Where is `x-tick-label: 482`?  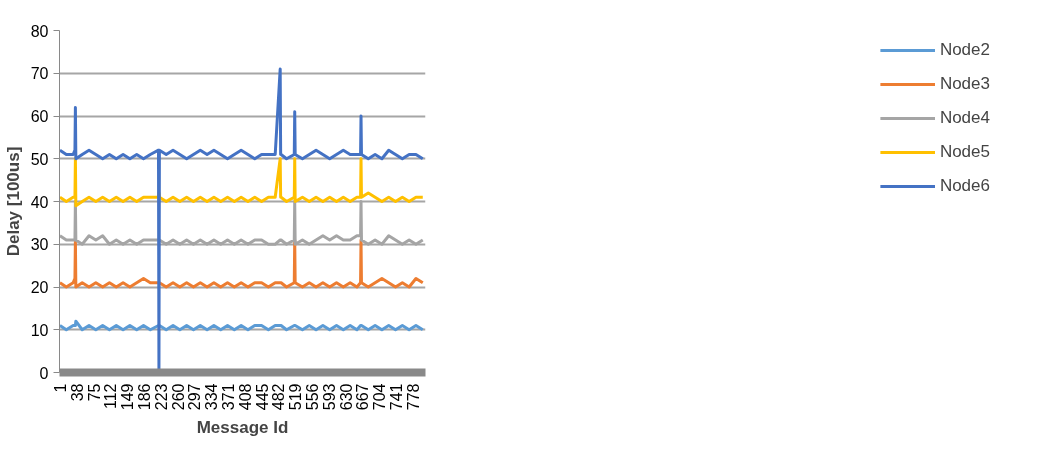
x-tick-label: 482 is located at coordinates (279, 397).